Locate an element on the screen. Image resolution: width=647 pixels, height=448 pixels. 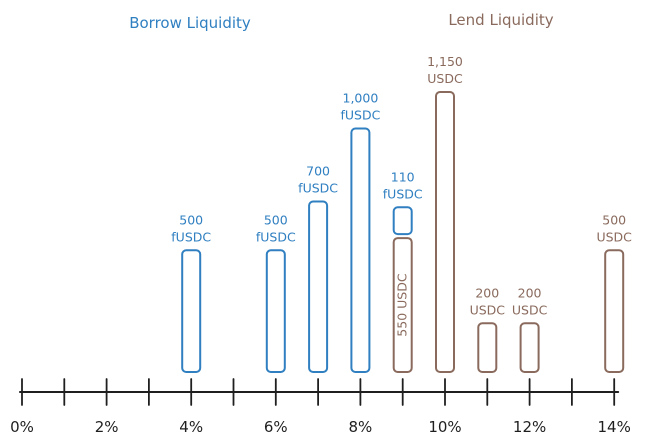
borrow-bar-label: 110 is located at coordinates (403, 176).